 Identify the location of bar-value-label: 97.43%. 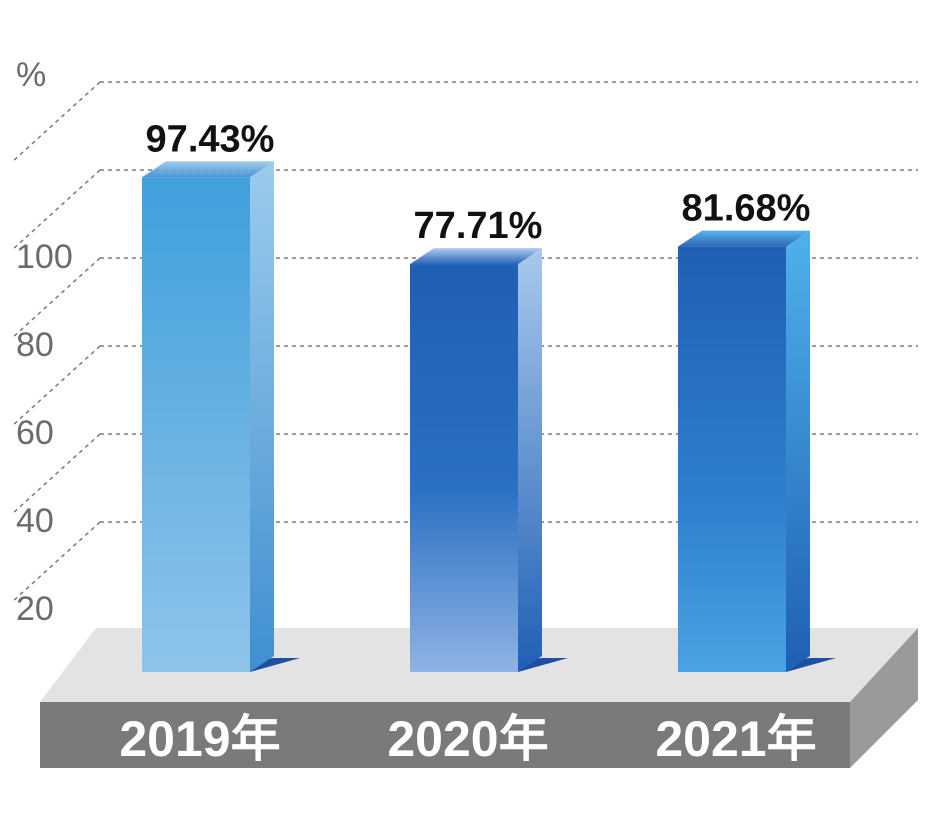
(210, 139).